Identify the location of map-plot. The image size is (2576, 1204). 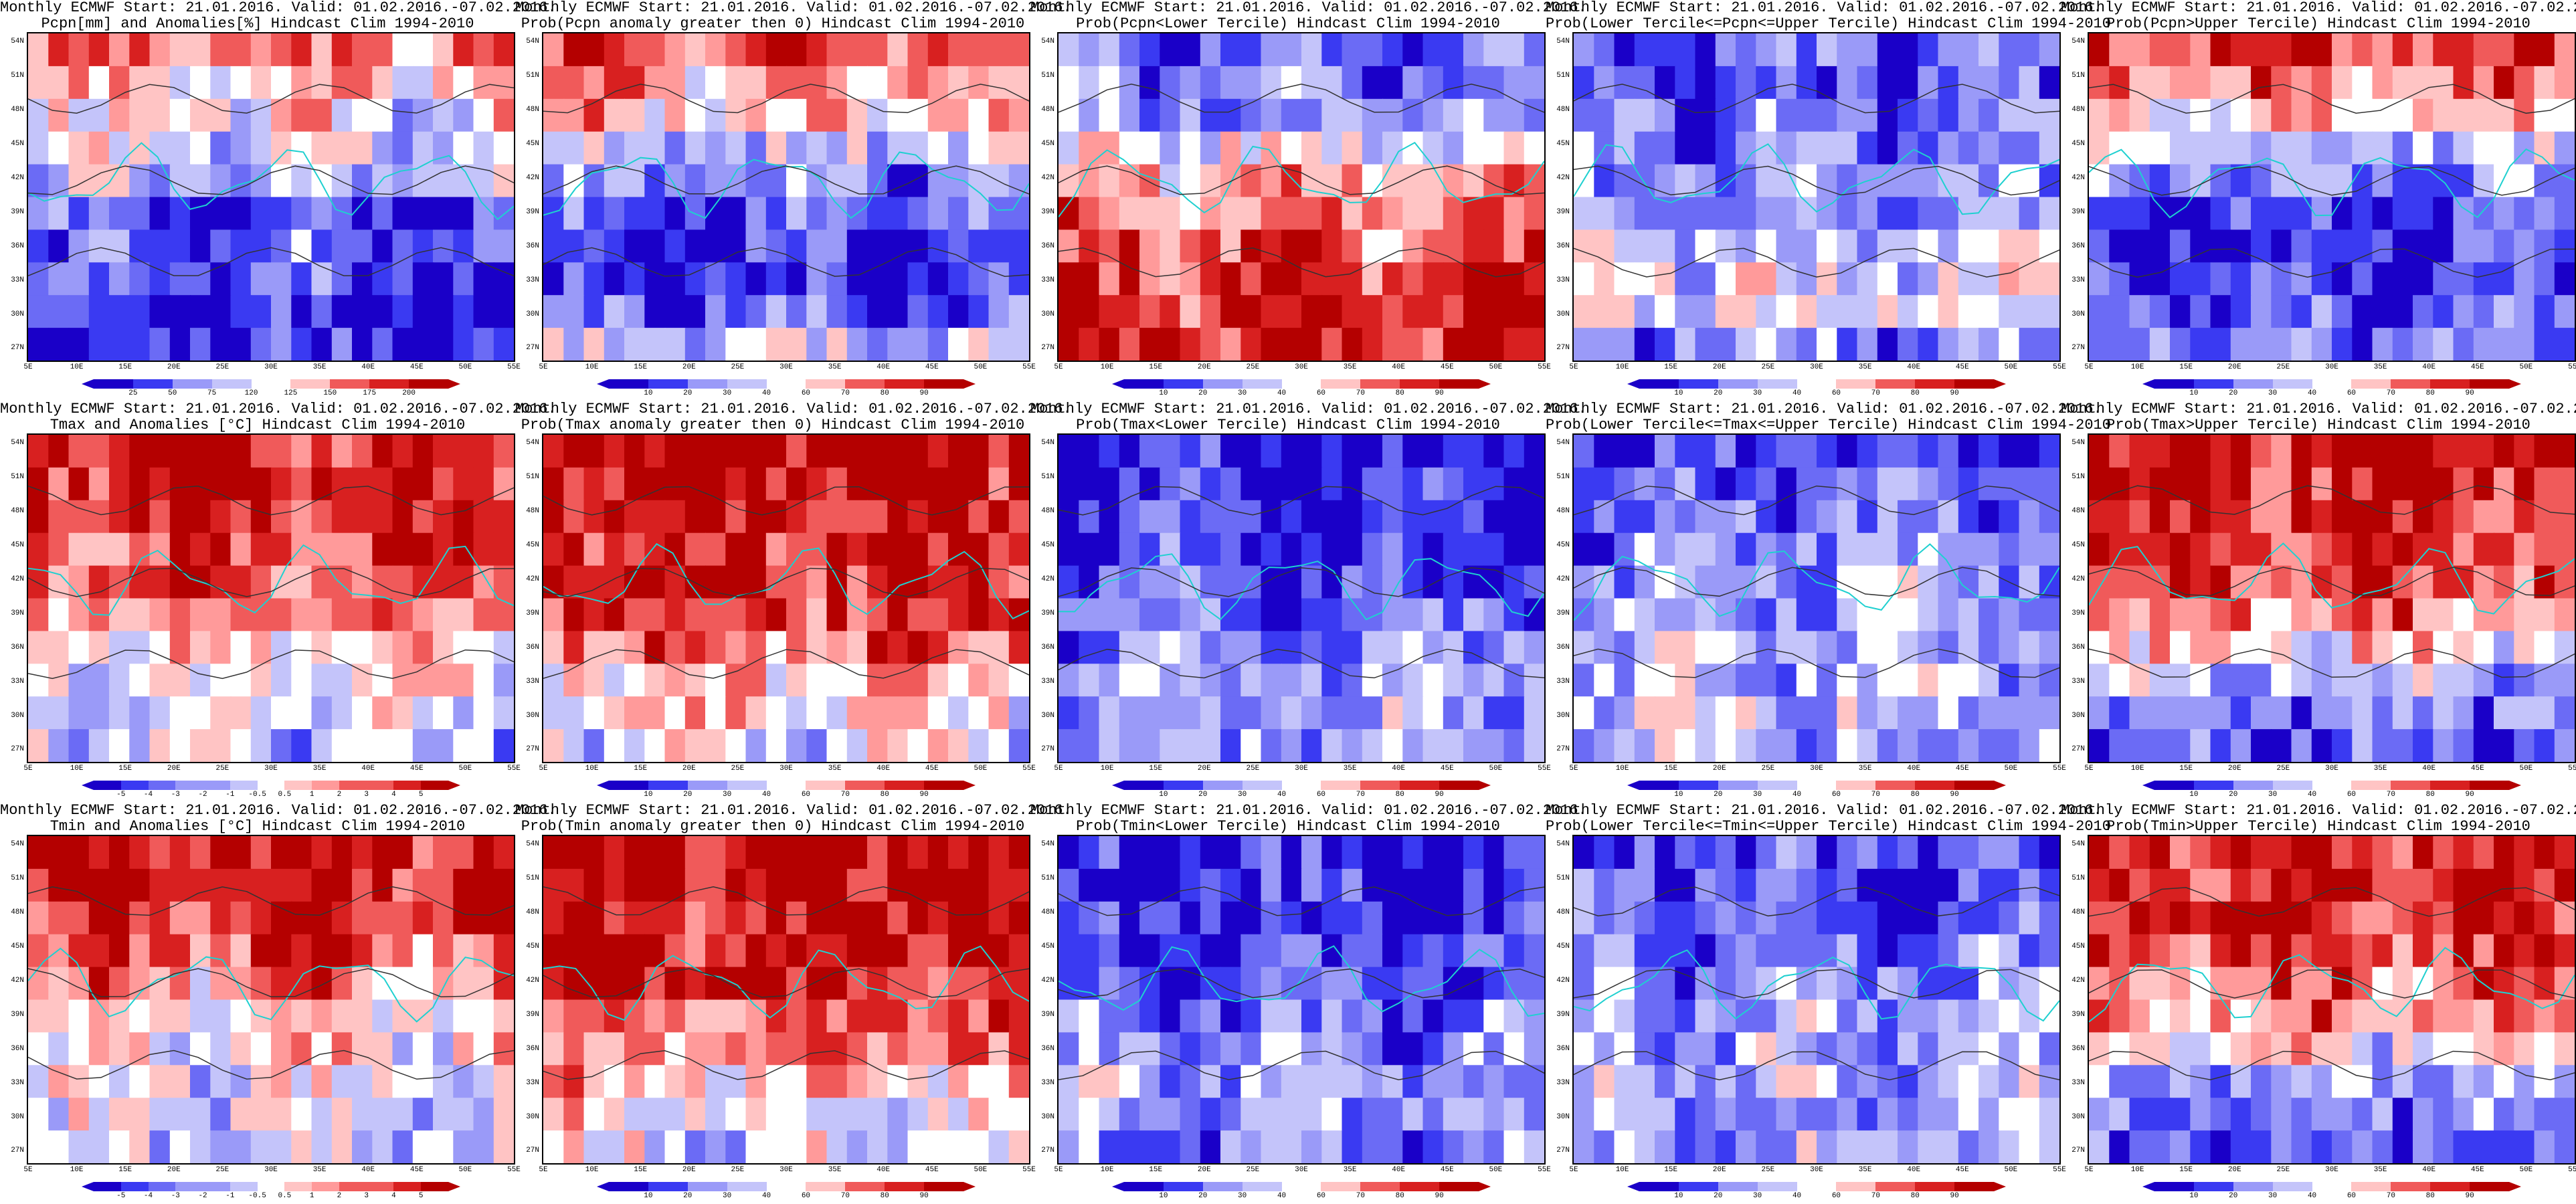
(1301, 598).